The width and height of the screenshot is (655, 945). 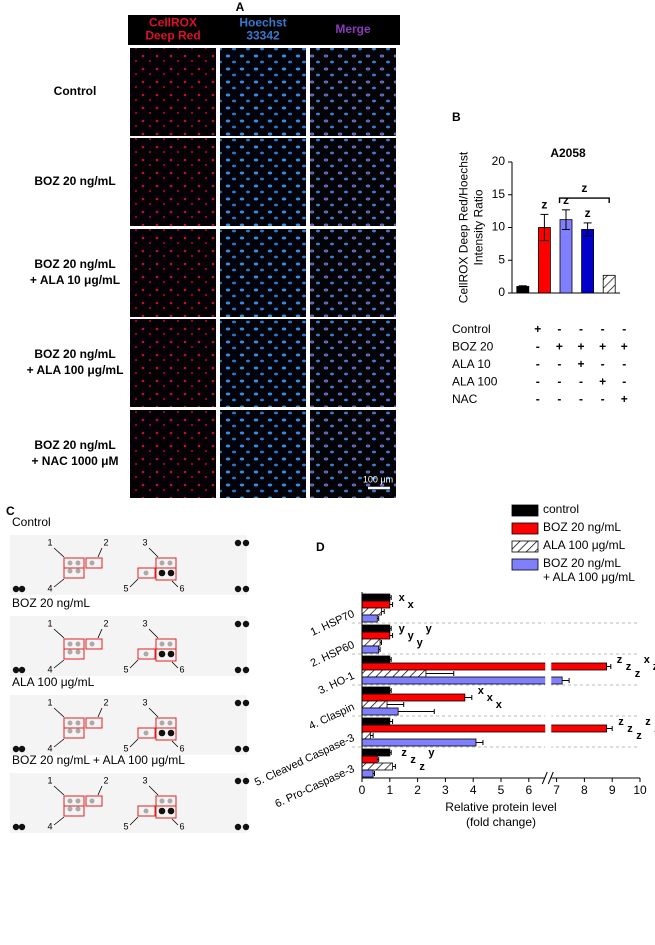 What do you see at coordinates (172, 36) in the screenshot?
I see `column-header: Deep Red` at bounding box center [172, 36].